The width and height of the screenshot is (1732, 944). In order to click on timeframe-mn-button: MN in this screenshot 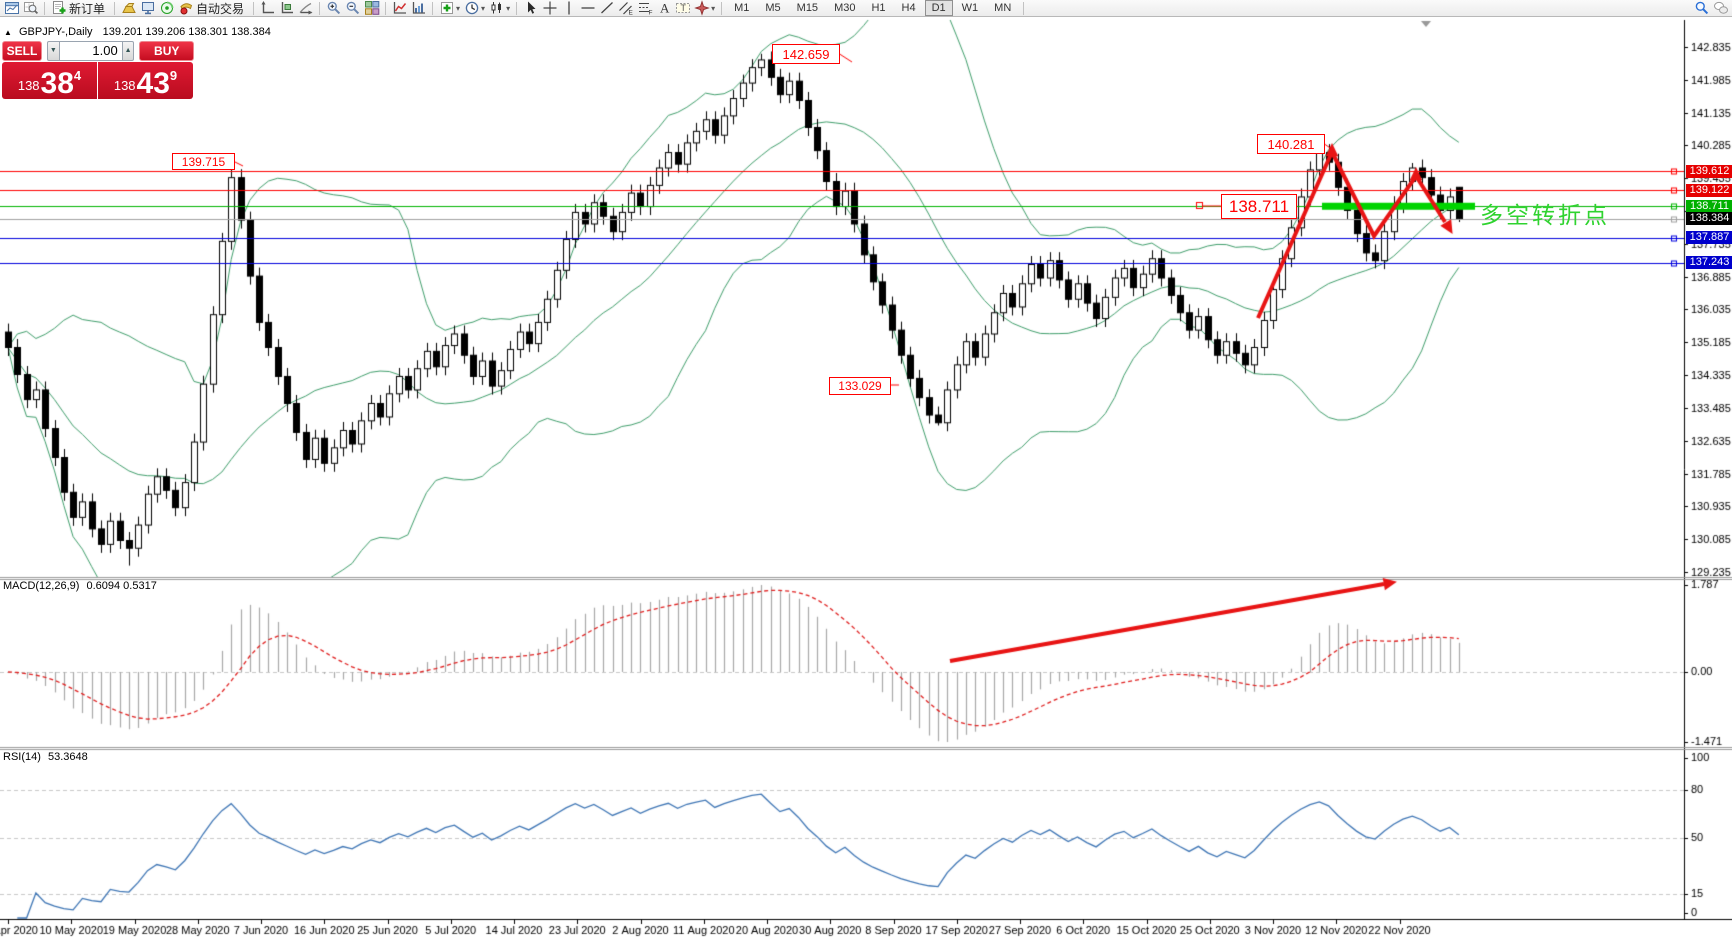, I will do `click(1002, 8)`.